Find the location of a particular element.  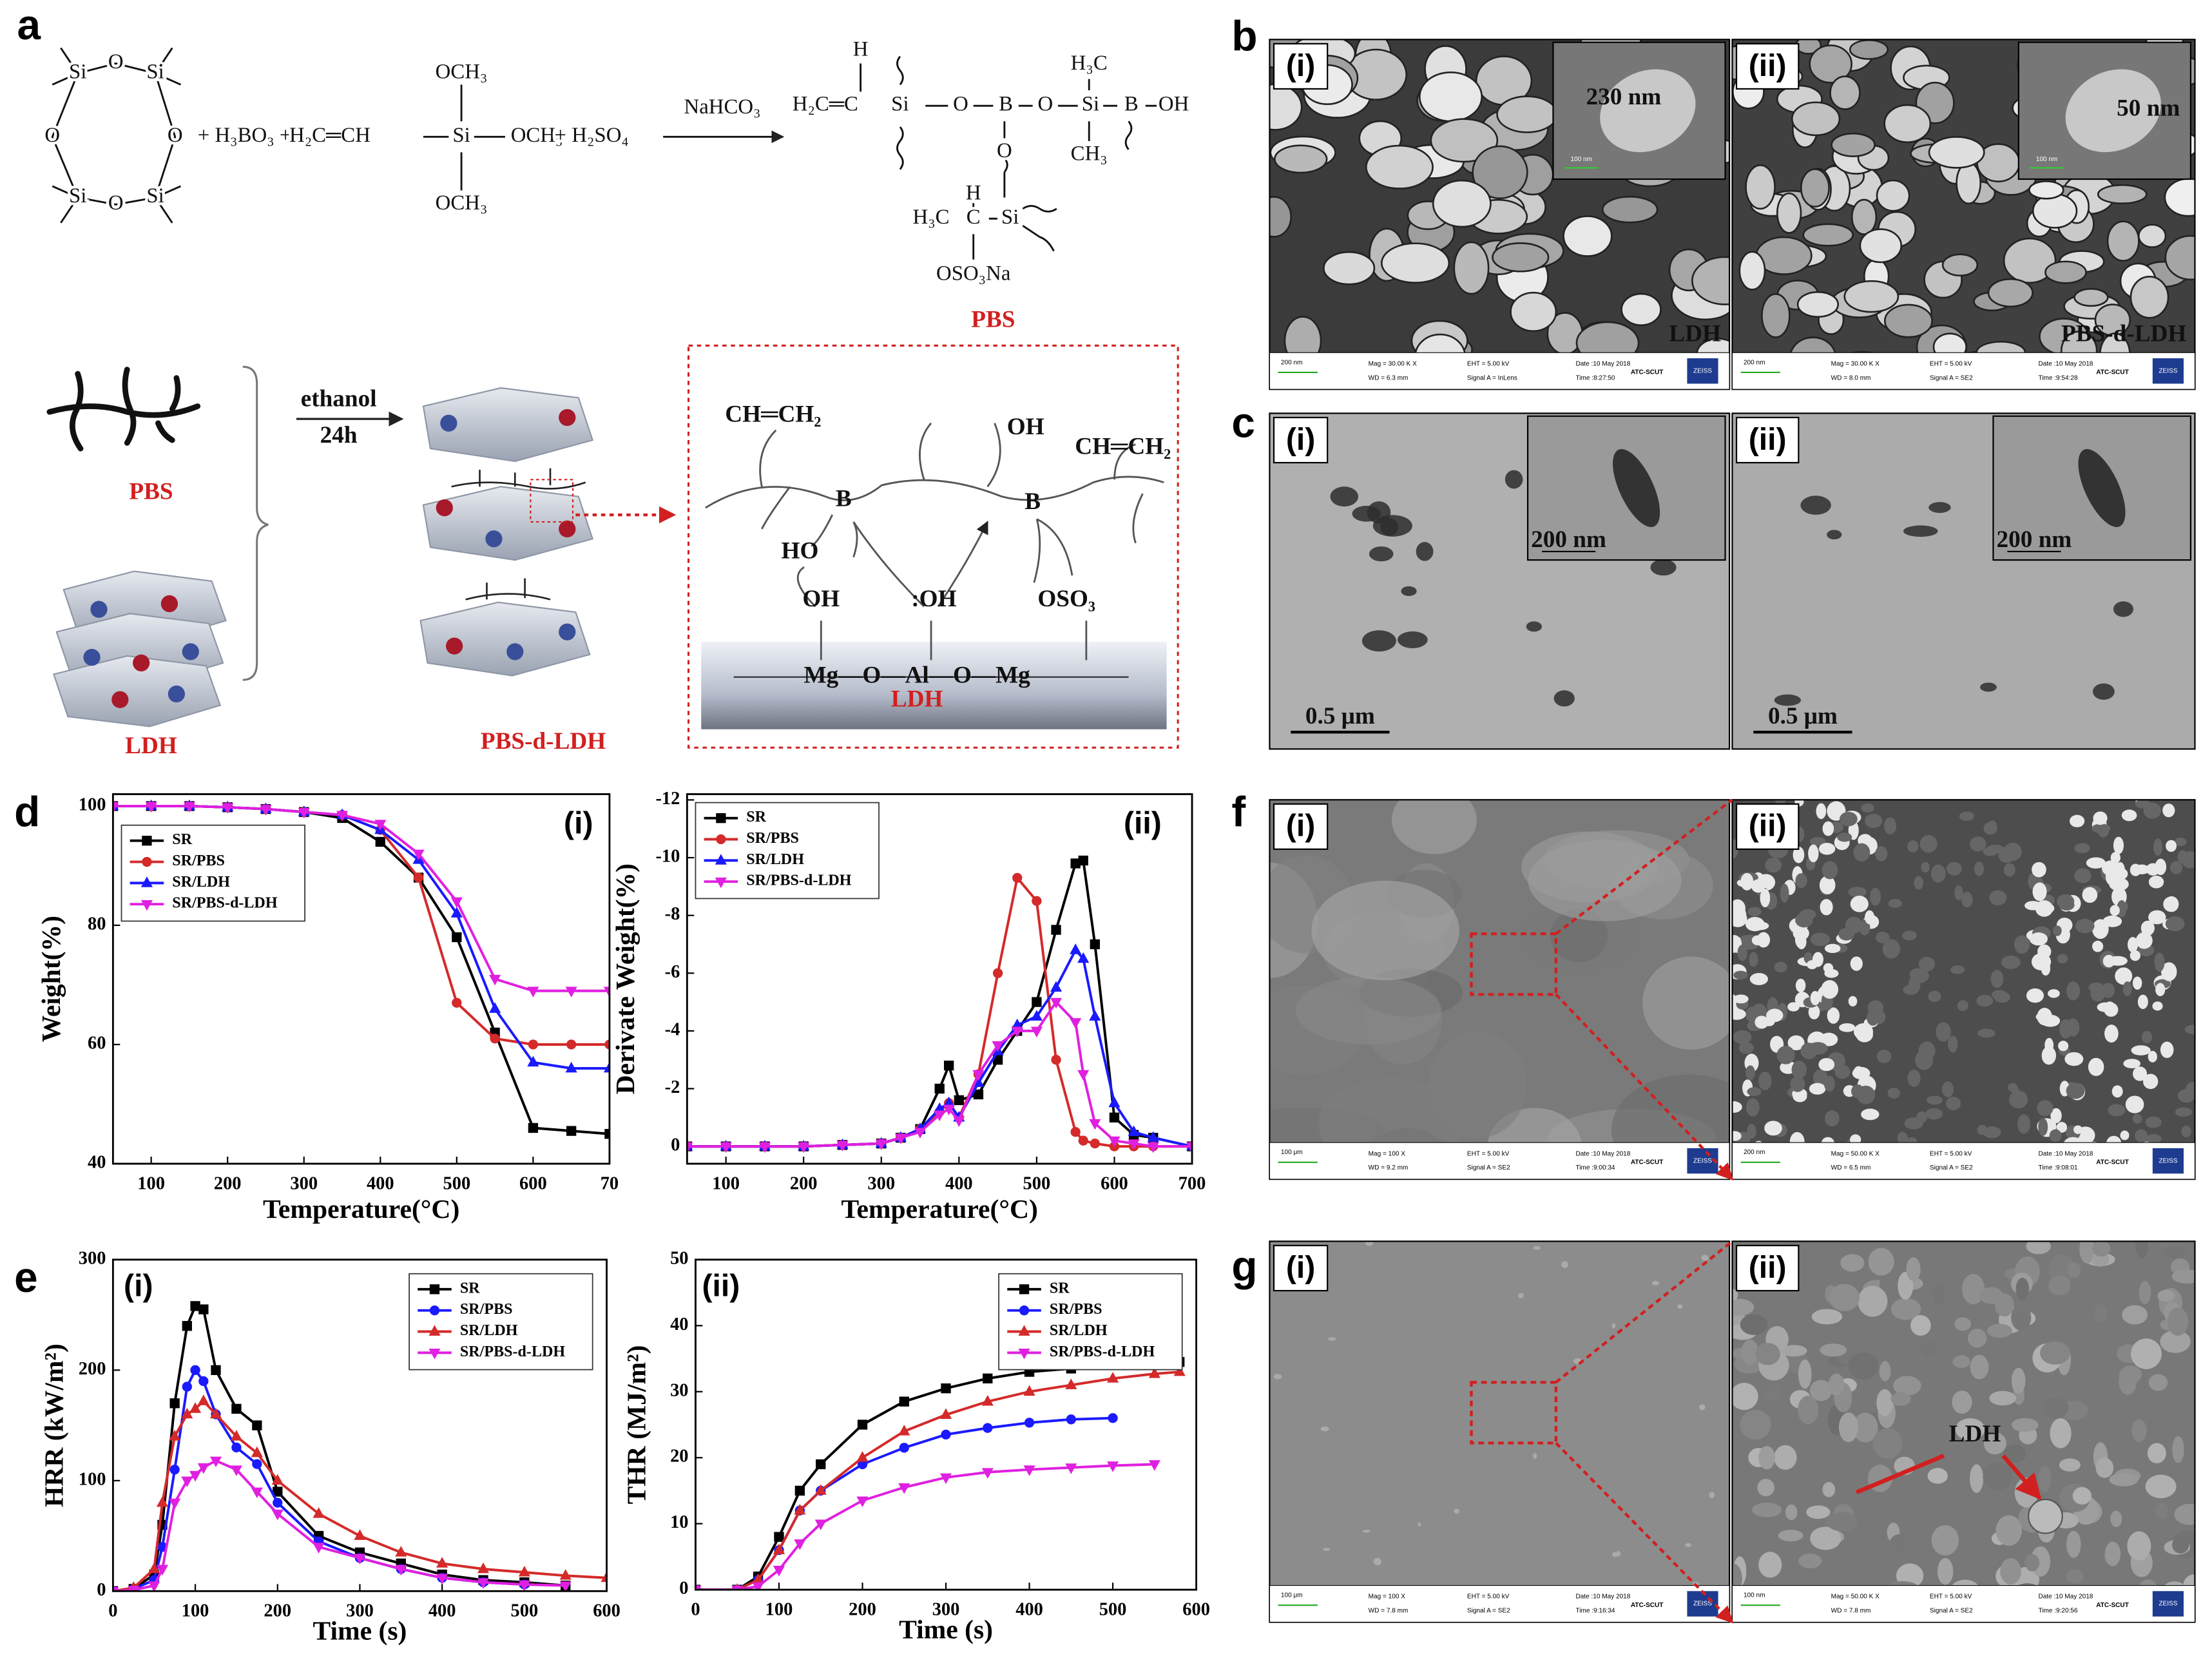

label: EHT = 5.00 kV is located at coordinates (1951, 1597).